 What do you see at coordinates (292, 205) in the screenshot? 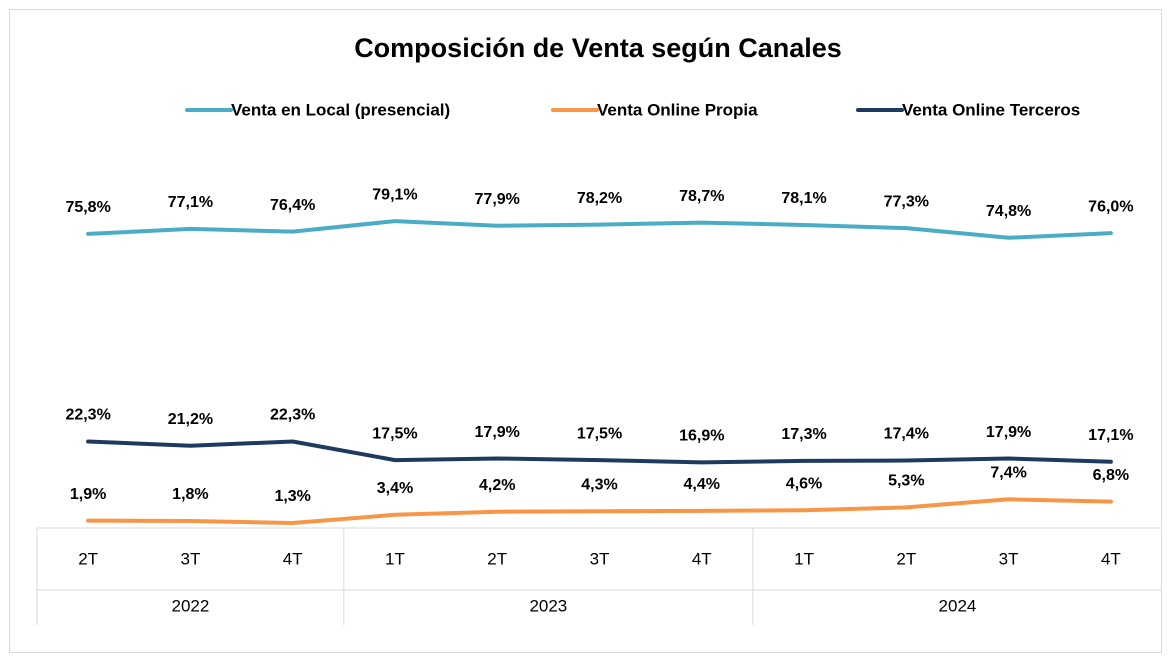
I see `data-label: 76,4%` at bounding box center [292, 205].